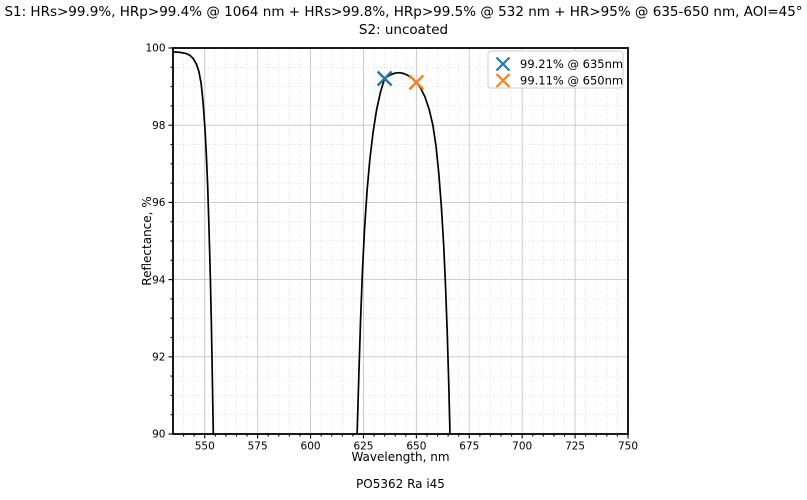 This screenshot has height=500, width=807. Describe the element at coordinates (571, 81) in the screenshot. I see `legend-entry-label: 99.11% @ 650nm` at that location.